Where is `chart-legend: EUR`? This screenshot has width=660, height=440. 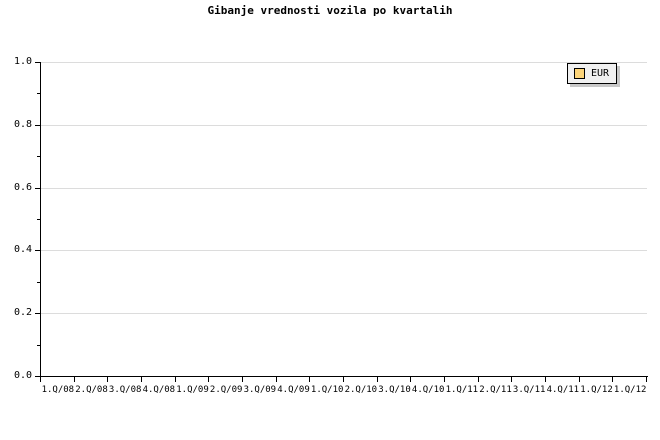
chart-legend: EUR is located at coordinates (592, 73).